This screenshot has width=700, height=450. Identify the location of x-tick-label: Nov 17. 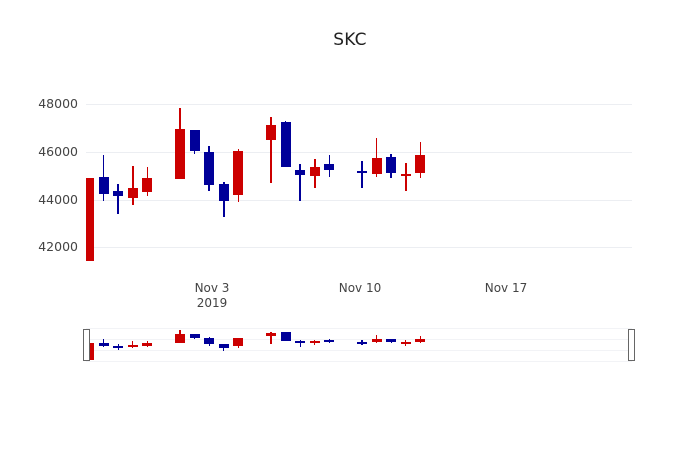
(506, 288).